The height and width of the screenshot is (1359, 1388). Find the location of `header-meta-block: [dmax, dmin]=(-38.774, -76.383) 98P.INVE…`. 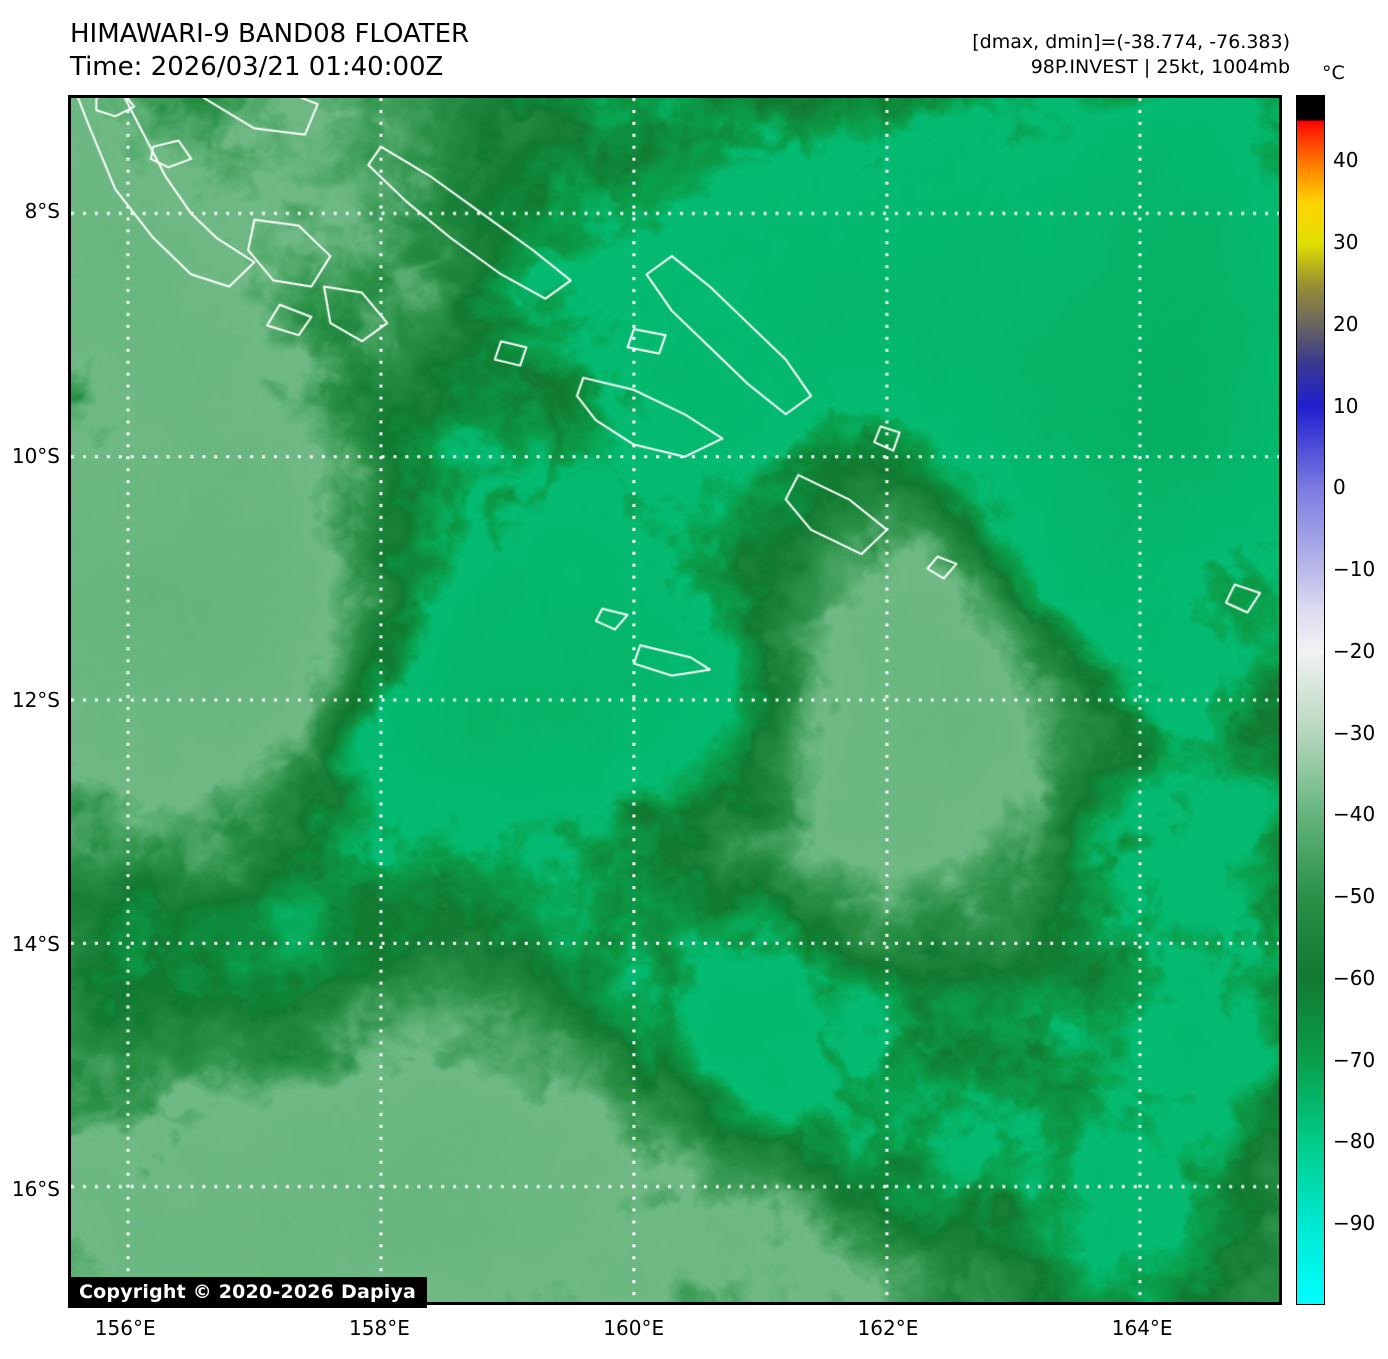

header-meta-block: [dmax, dmin]=(-38.774, -76.383) 98P.INVE… is located at coordinates (1131, 54).